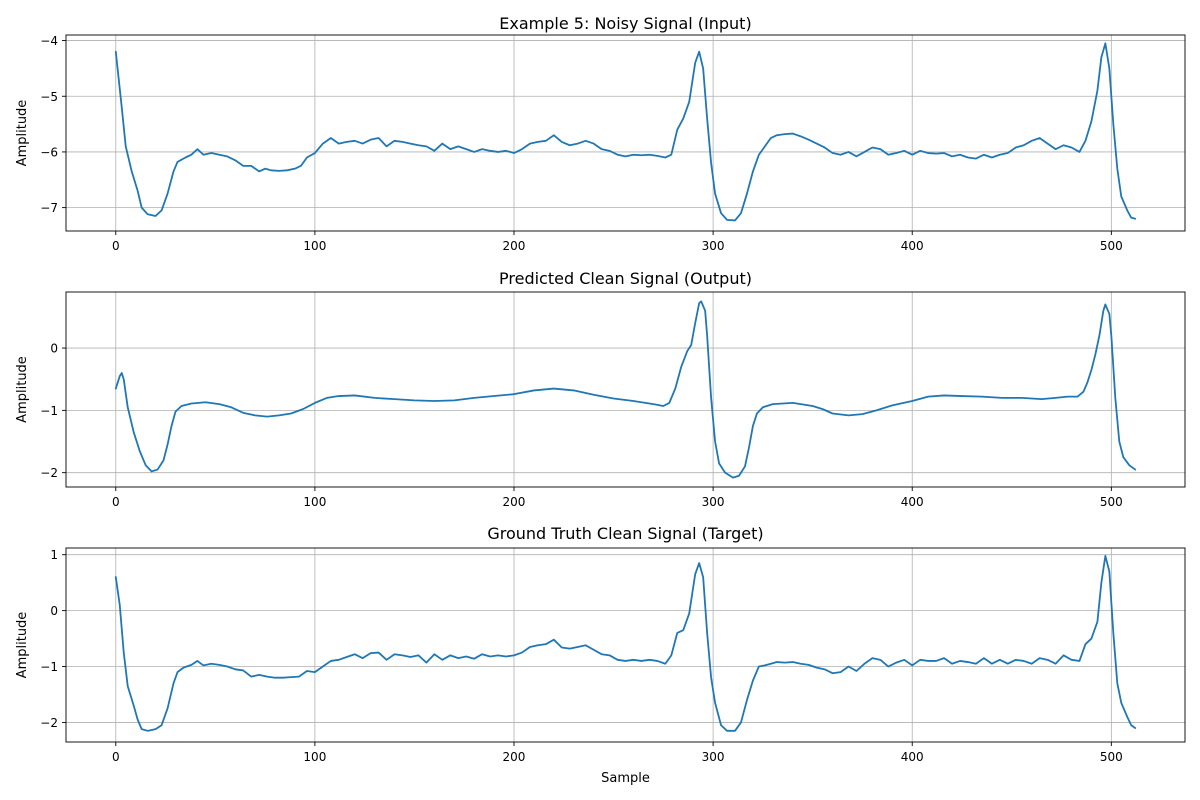 The height and width of the screenshot is (800, 1200). Describe the element at coordinates (625, 778) in the screenshot. I see `x-axis-label: Sample` at that location.